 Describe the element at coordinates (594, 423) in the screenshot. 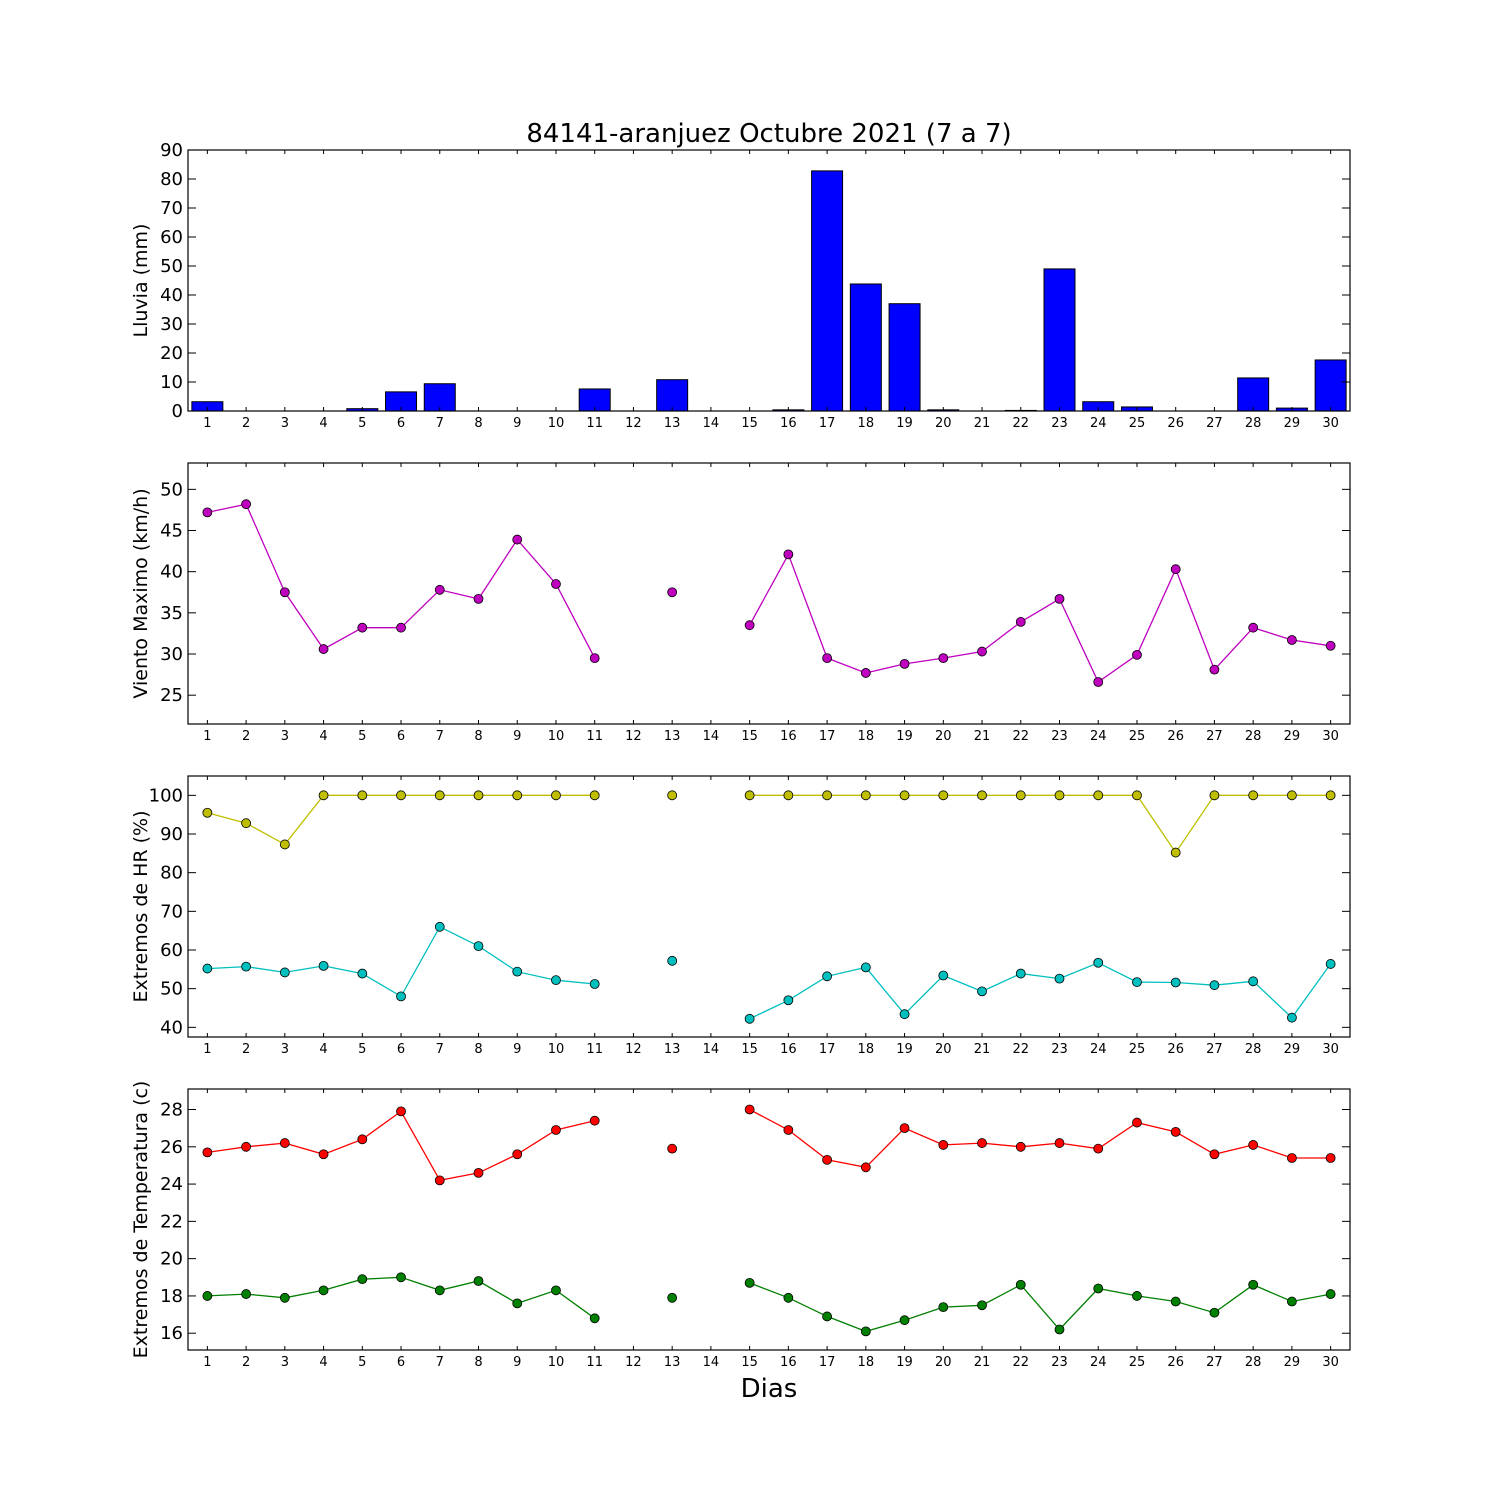

I see `x-tick-label: 11` at that location.